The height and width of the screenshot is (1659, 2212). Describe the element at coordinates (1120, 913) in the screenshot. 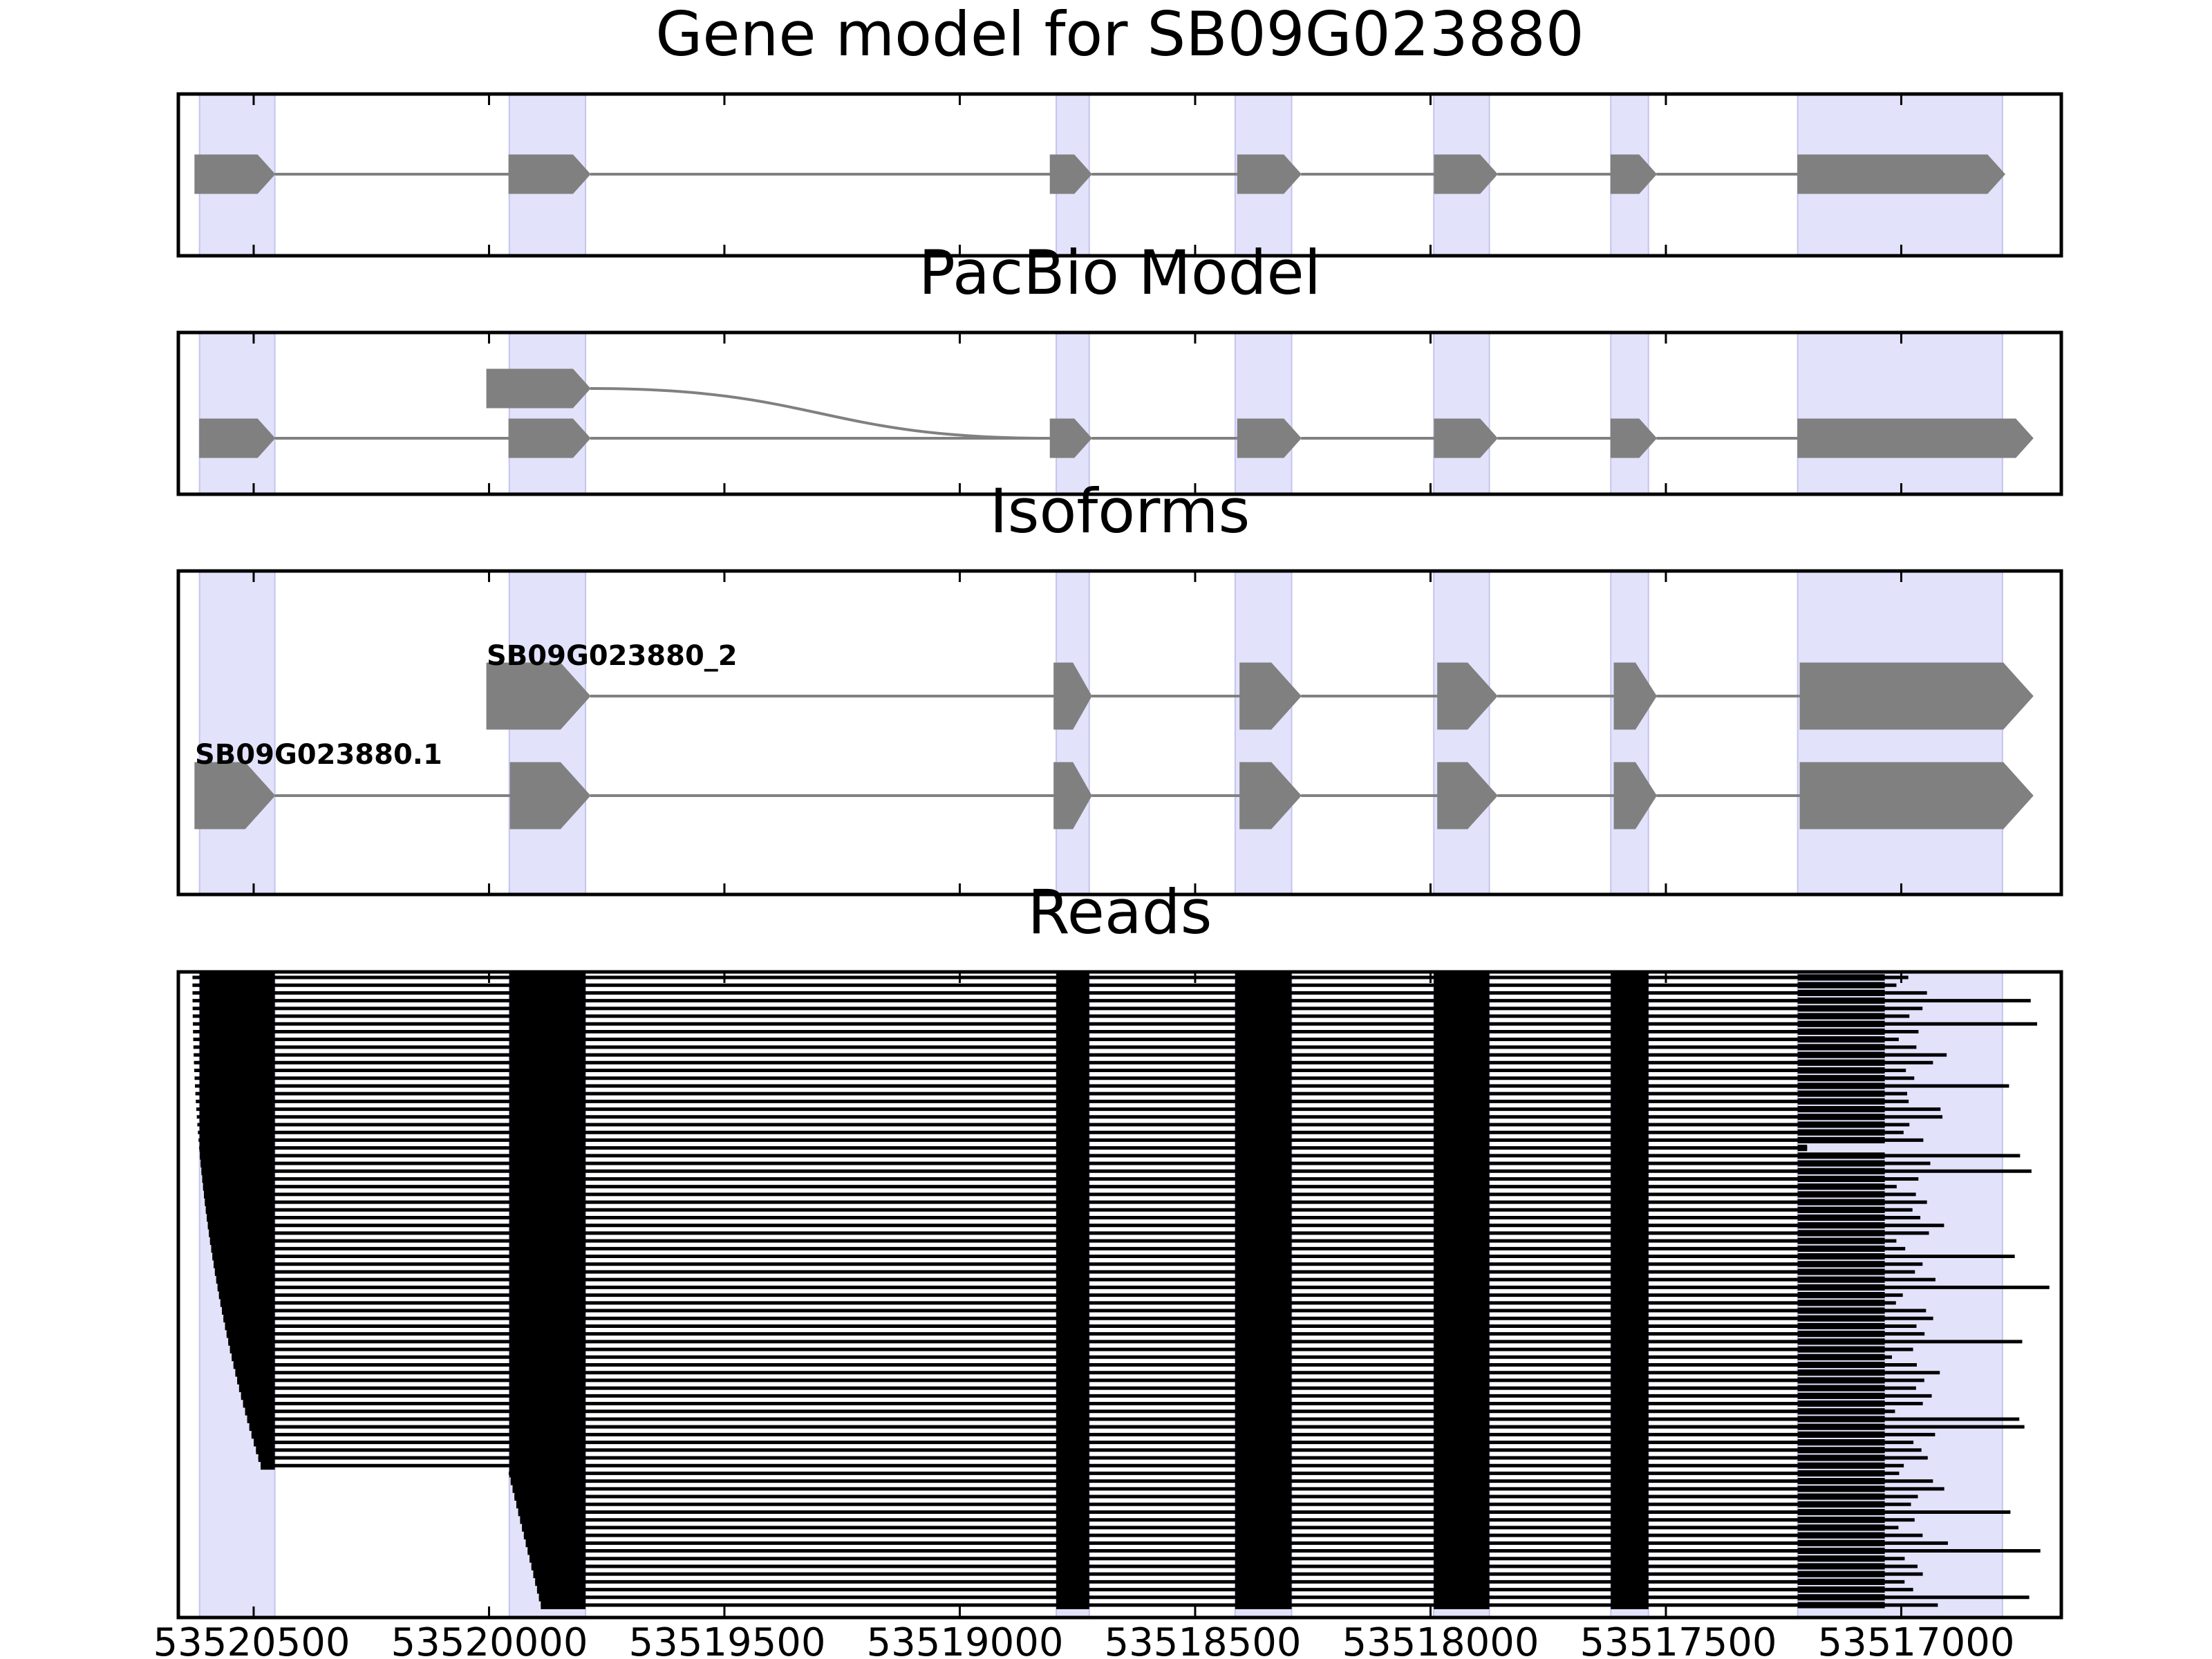

I see `panel-title-reads: Reads` at that location.